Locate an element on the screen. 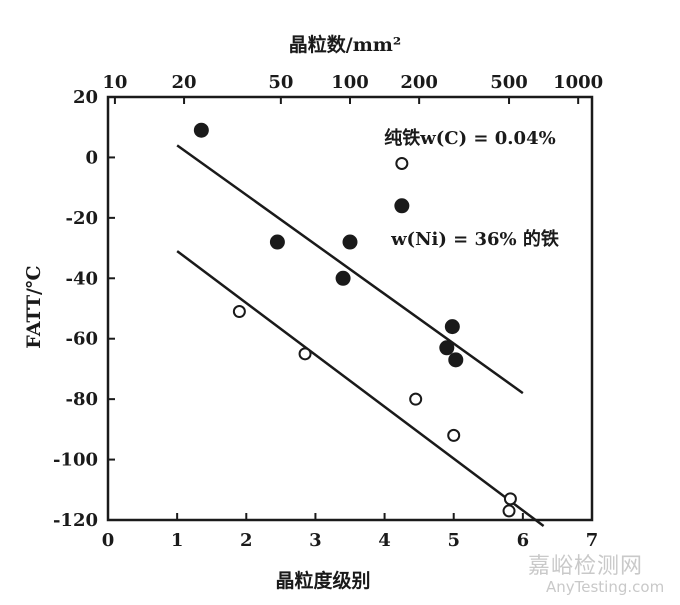 The image size is (680, 605). y-tick-label-4: -60 is located at coordinates (81, 339).